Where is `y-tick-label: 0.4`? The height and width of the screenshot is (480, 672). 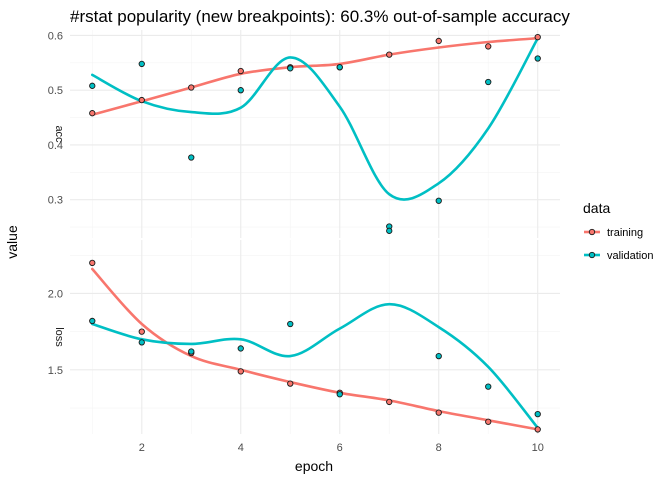
y-tick-label: 0.4 is located at coordinates (55, 146).